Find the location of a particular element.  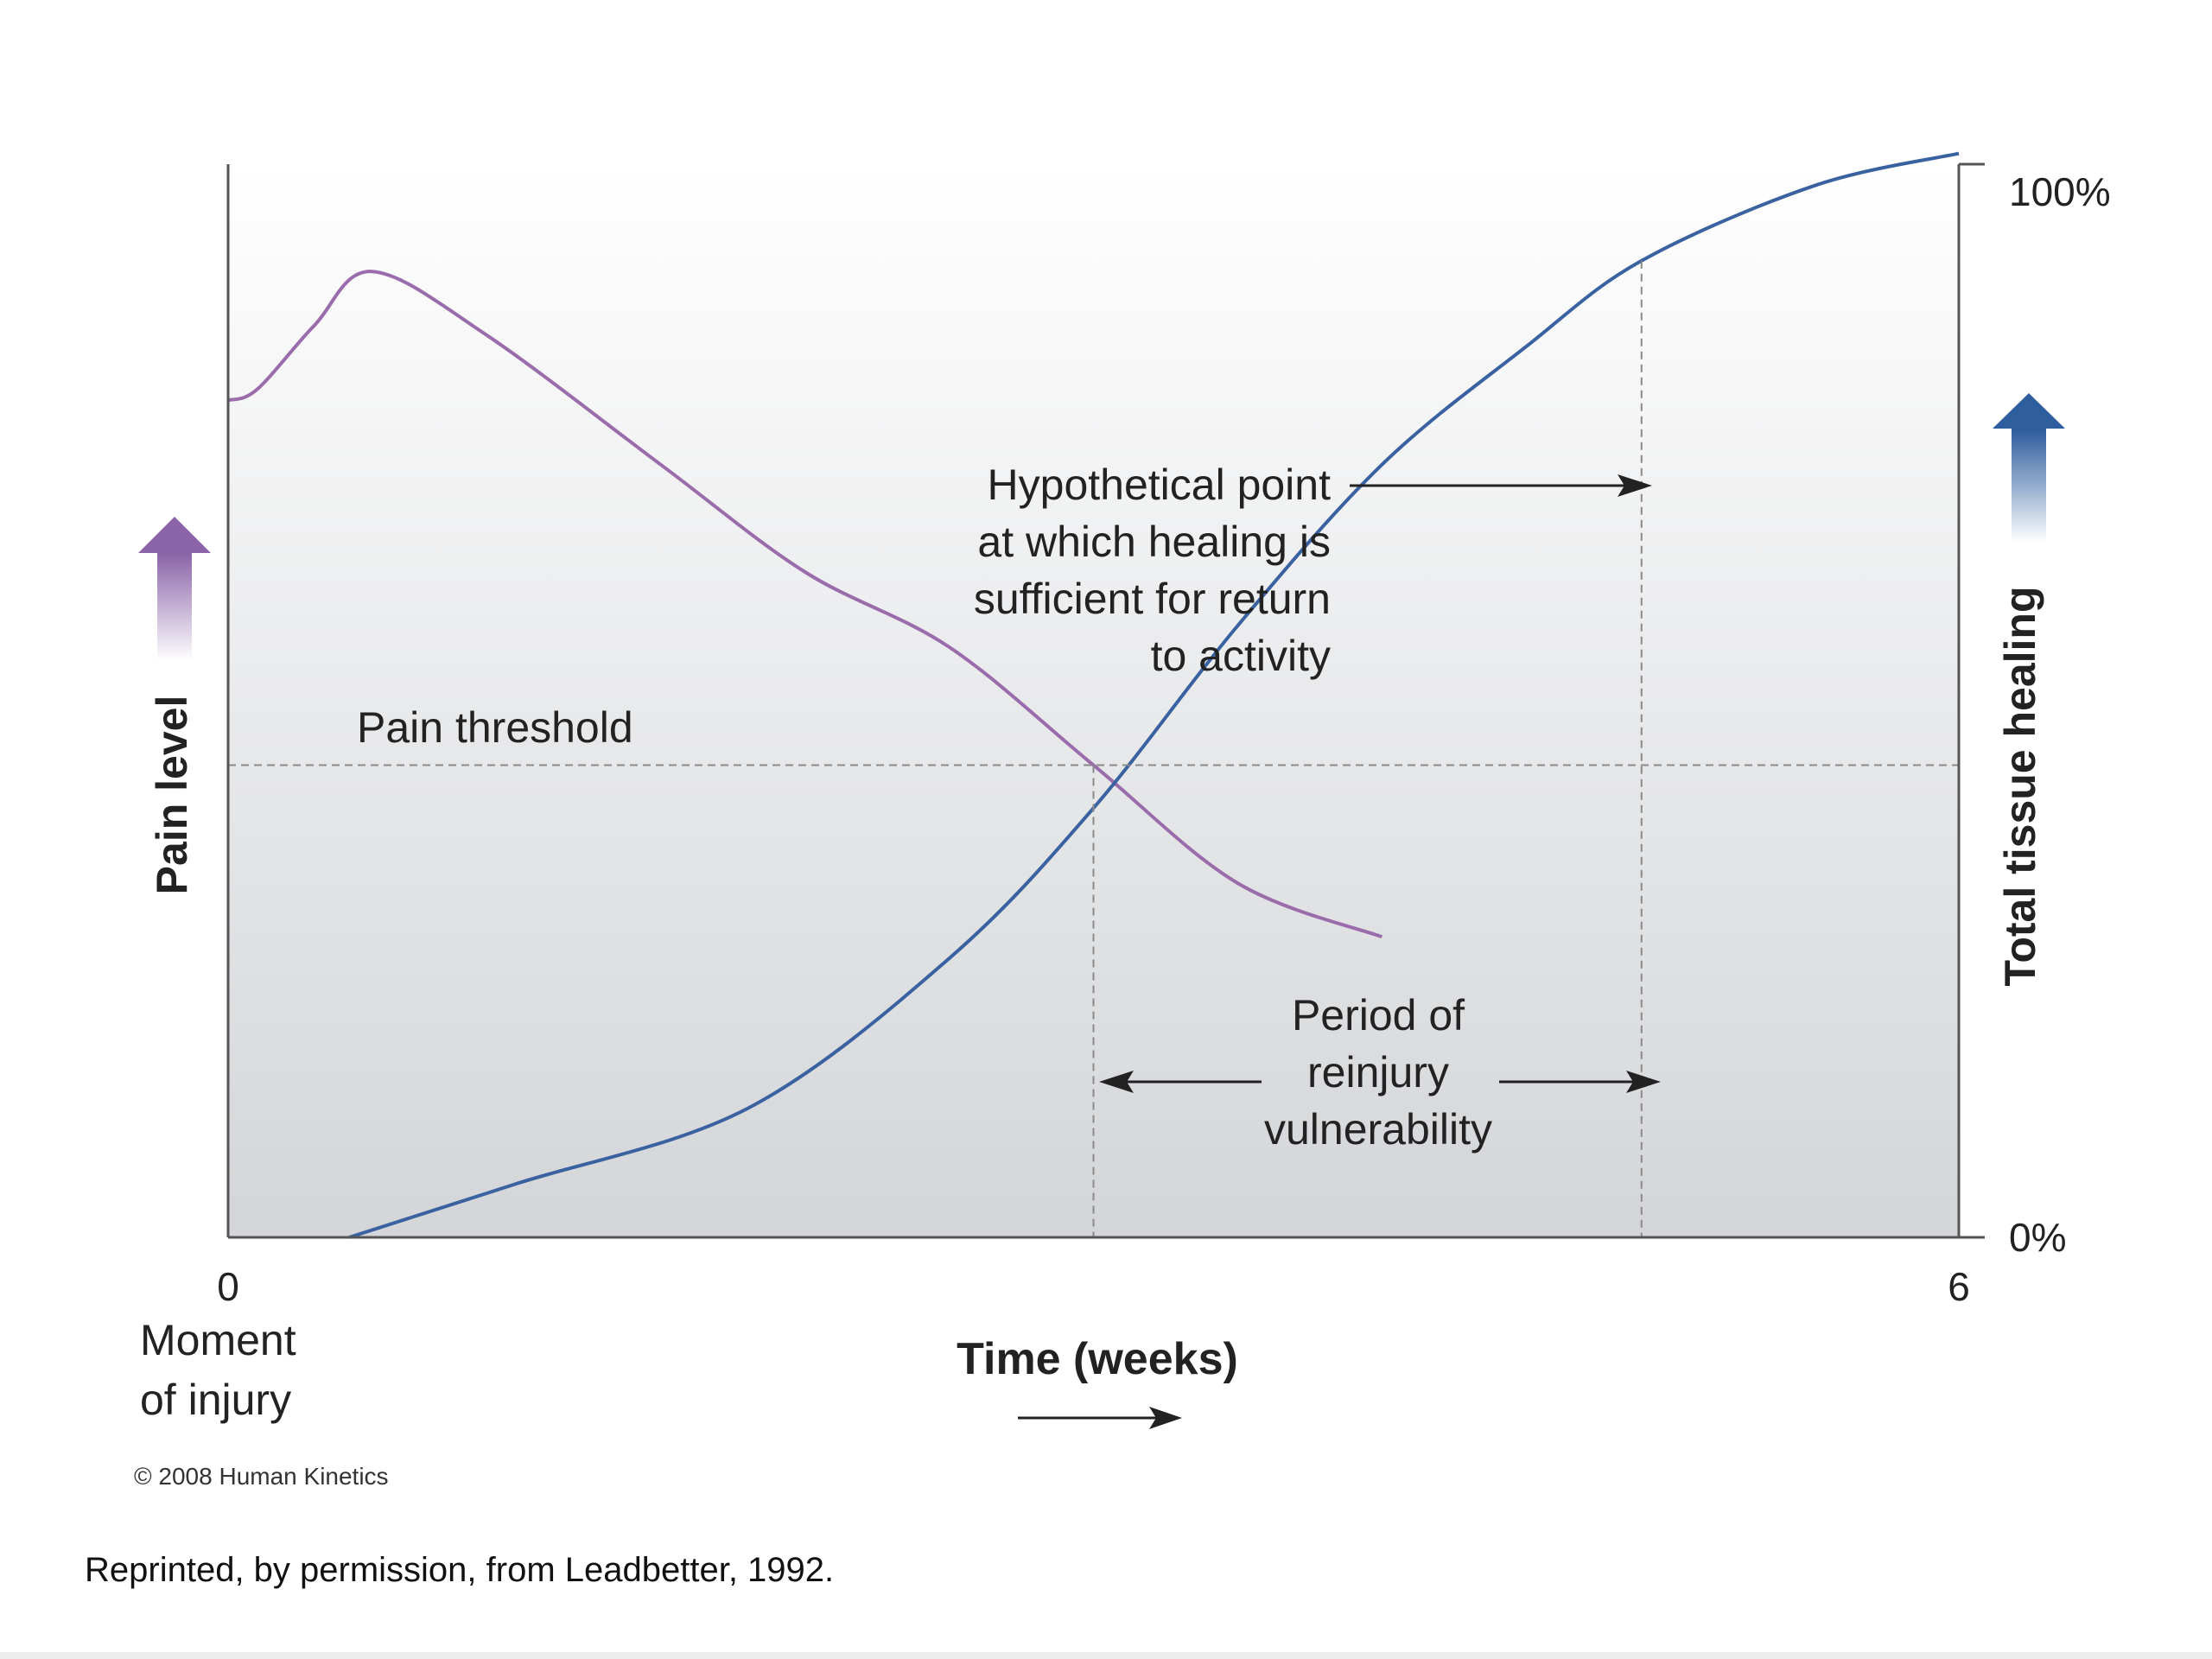

reinjury-period-line-3: vulnerability is located at coordinates (1378, 1129).